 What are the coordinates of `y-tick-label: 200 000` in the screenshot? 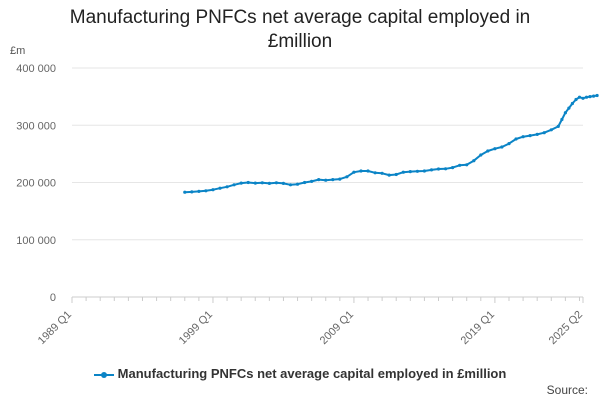 It's located at (36, 184).